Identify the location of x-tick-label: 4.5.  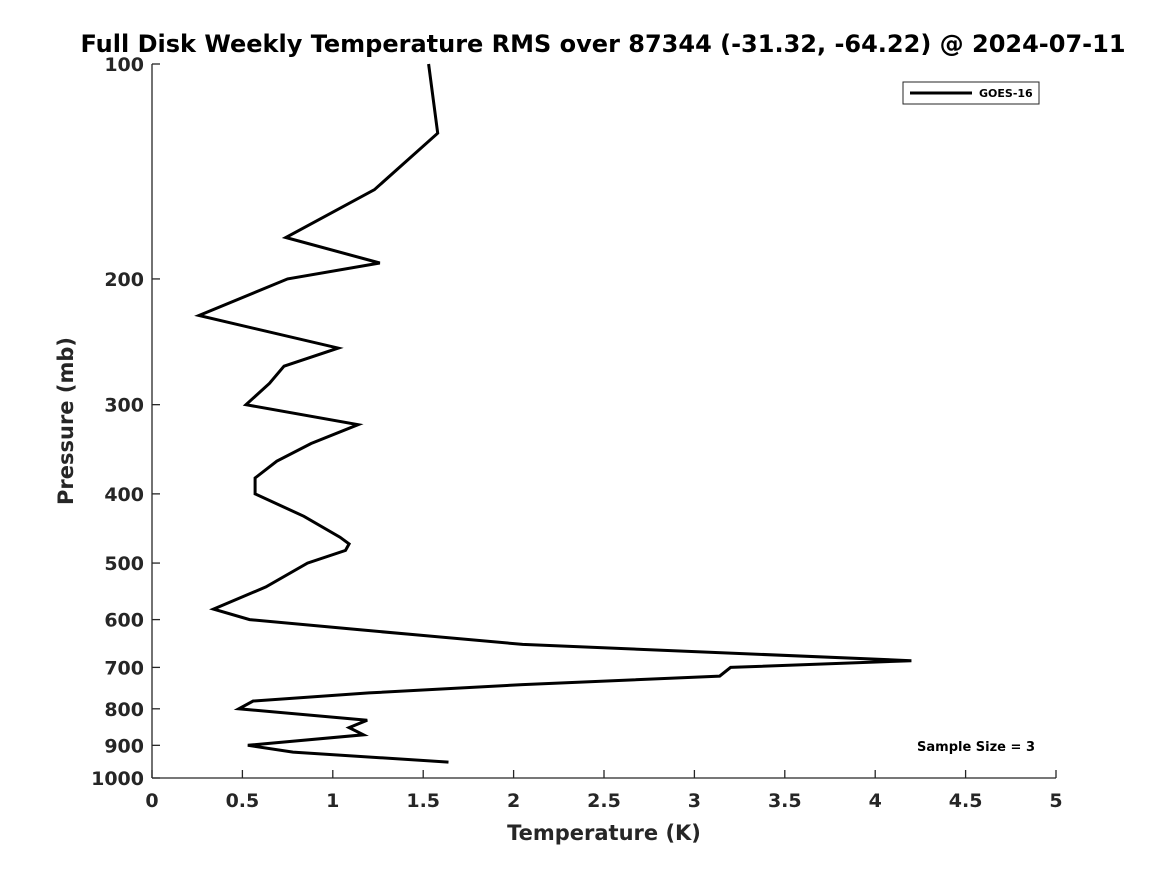
(966, 801).